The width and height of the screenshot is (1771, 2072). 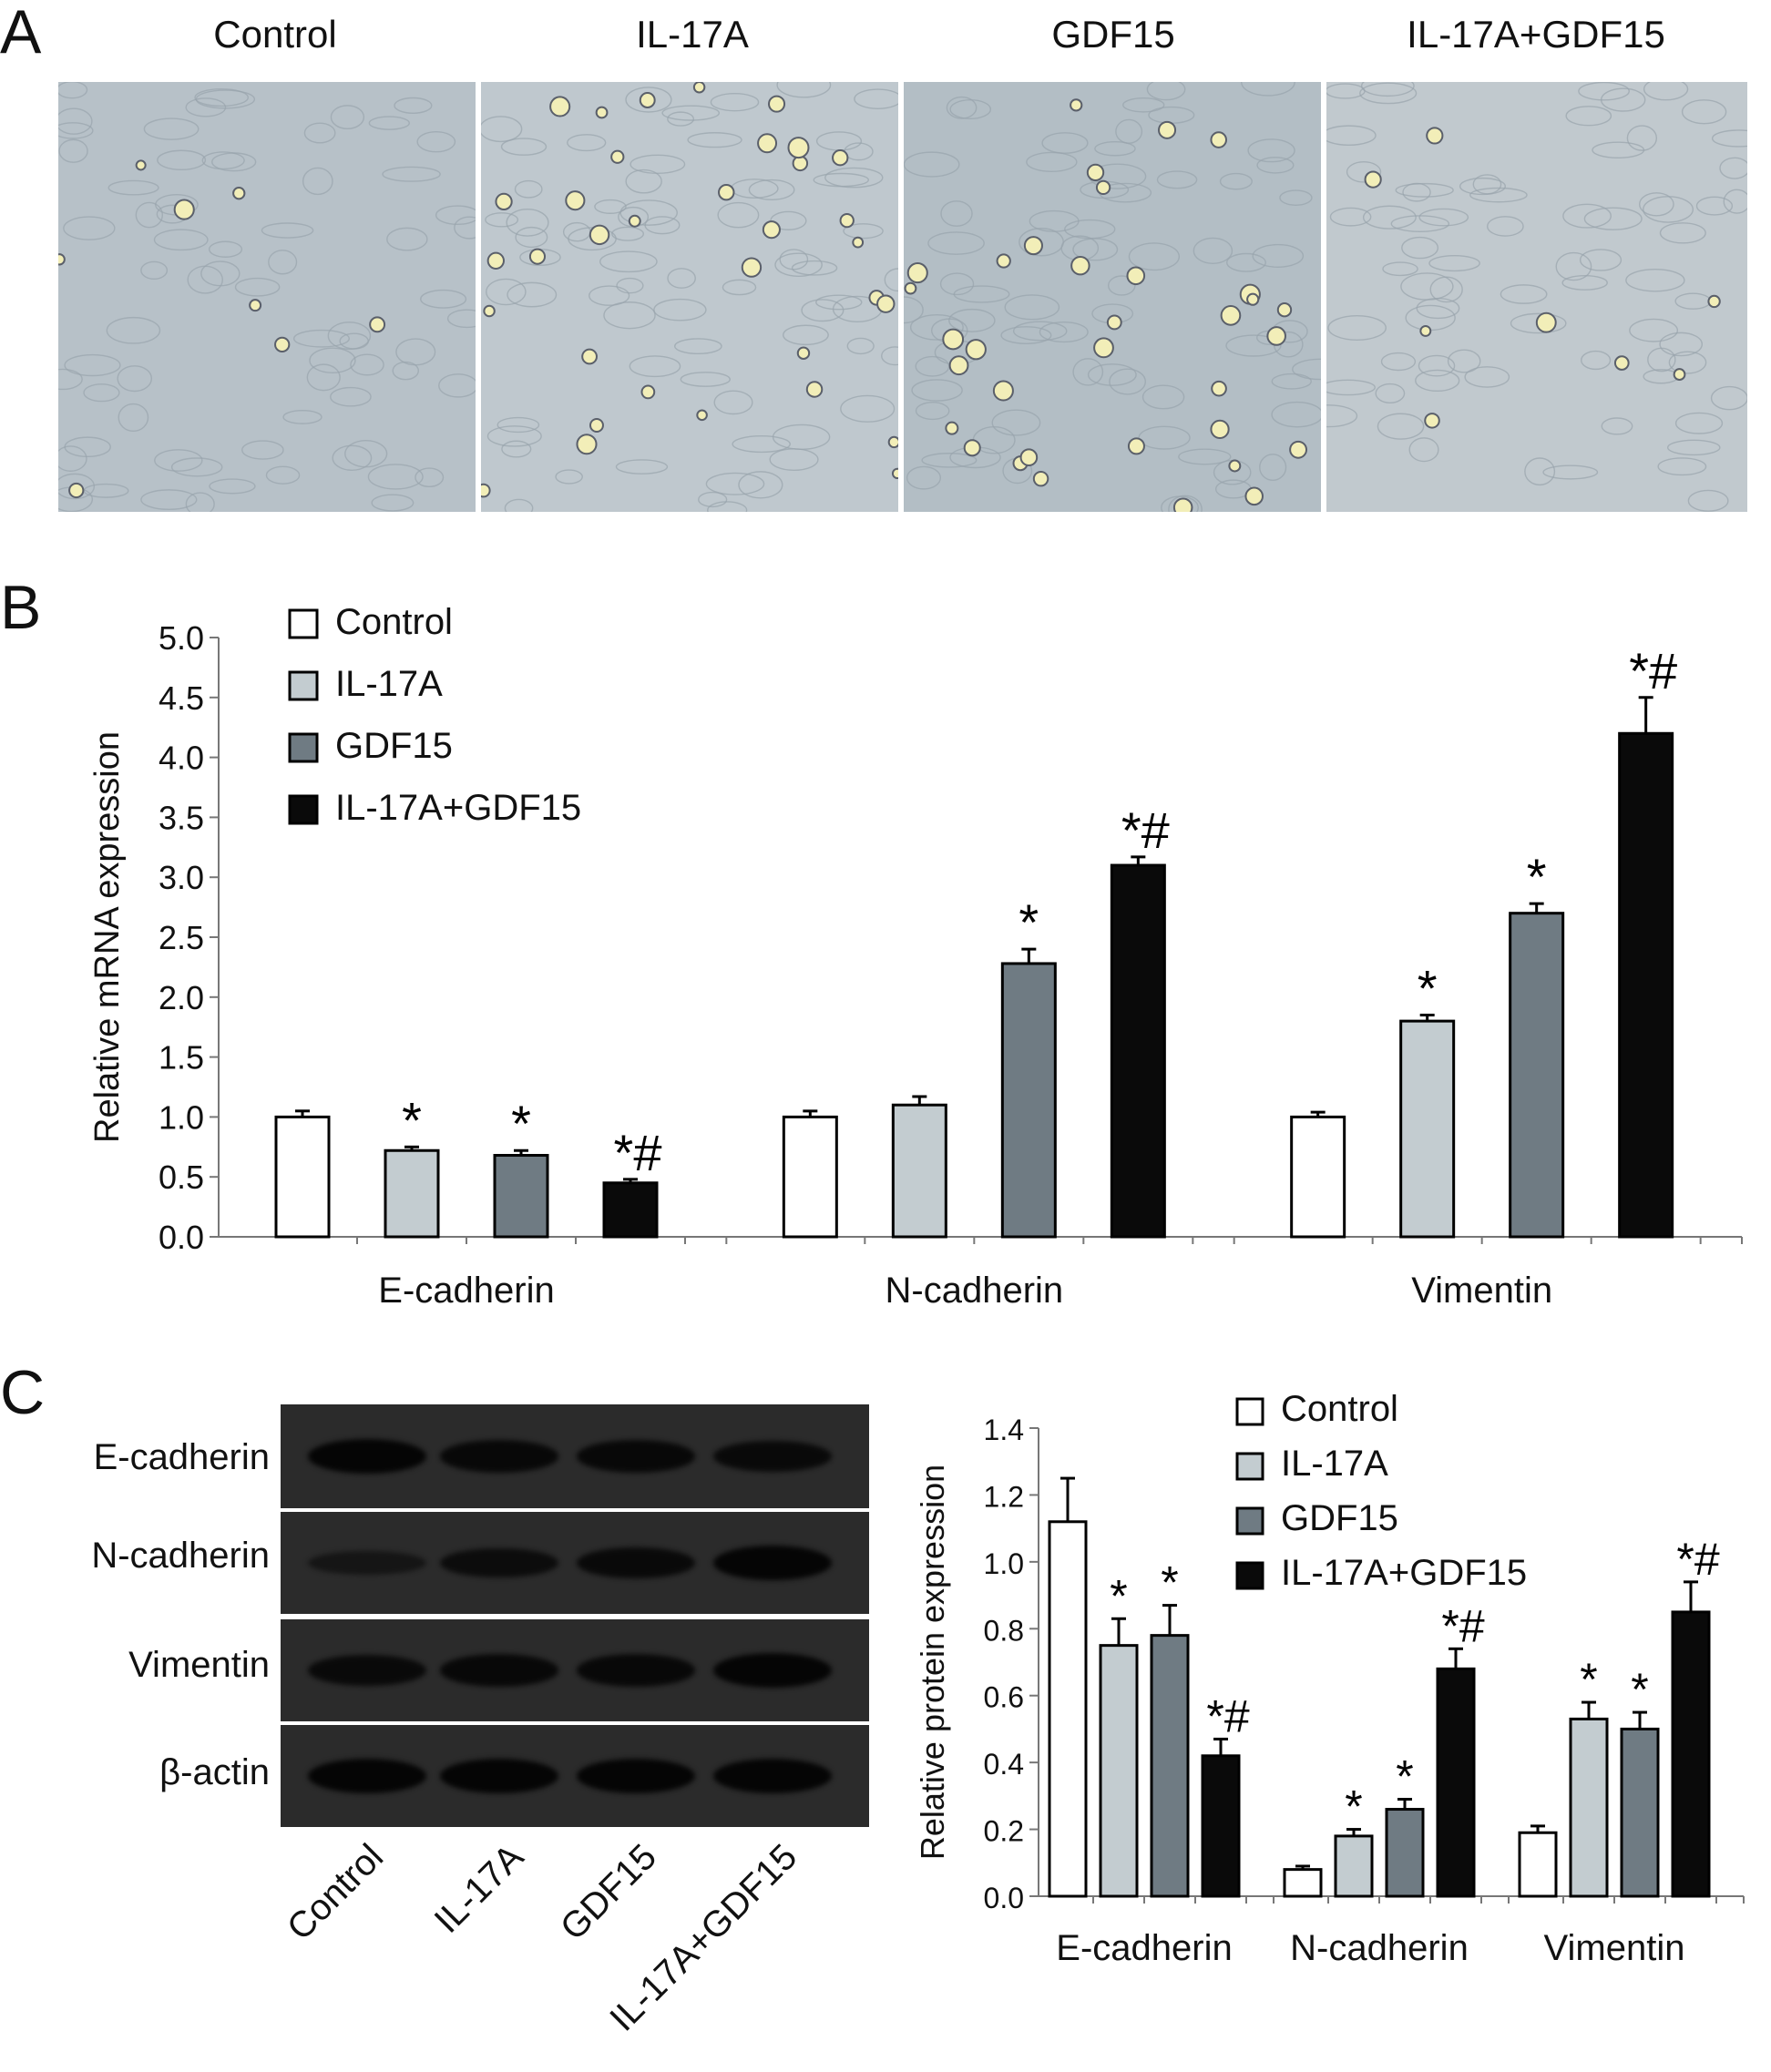 What do you see at coordinates (394, 622) in the screenshot?
I see `legend-label: Control` at bounding box center [394, 622].